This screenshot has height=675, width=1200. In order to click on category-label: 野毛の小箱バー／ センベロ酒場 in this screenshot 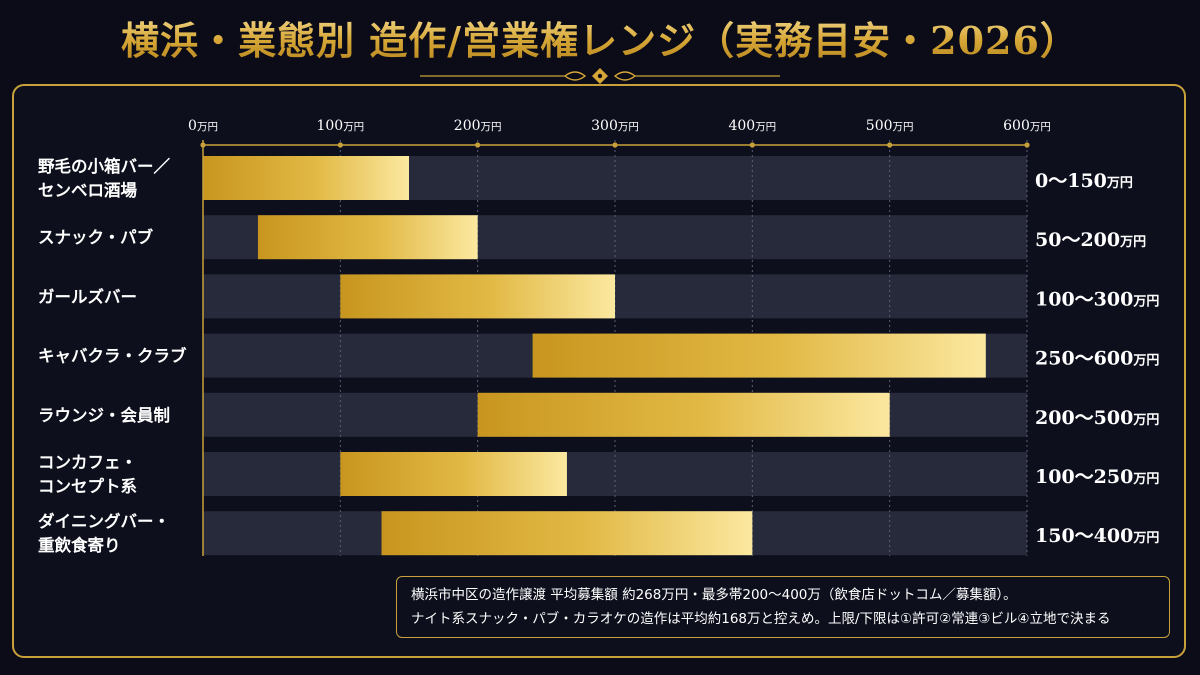, I will do `click(104, 178)`.